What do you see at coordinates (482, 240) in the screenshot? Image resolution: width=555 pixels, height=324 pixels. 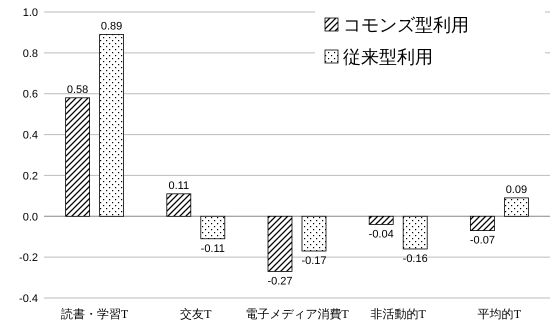 I see `data-label: -0.07` at bounding box center [482, 240].